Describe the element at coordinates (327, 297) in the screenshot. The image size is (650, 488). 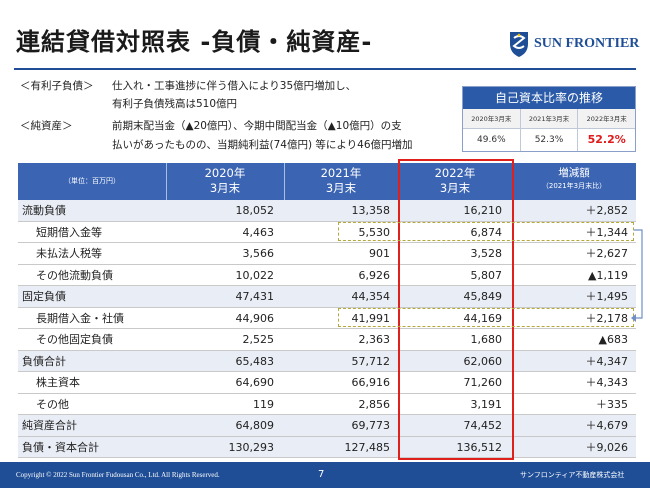
I see `table-row-fixed-liabilities: 固定負債 47,431 44,354 45,849 ＋1,495` at that location.